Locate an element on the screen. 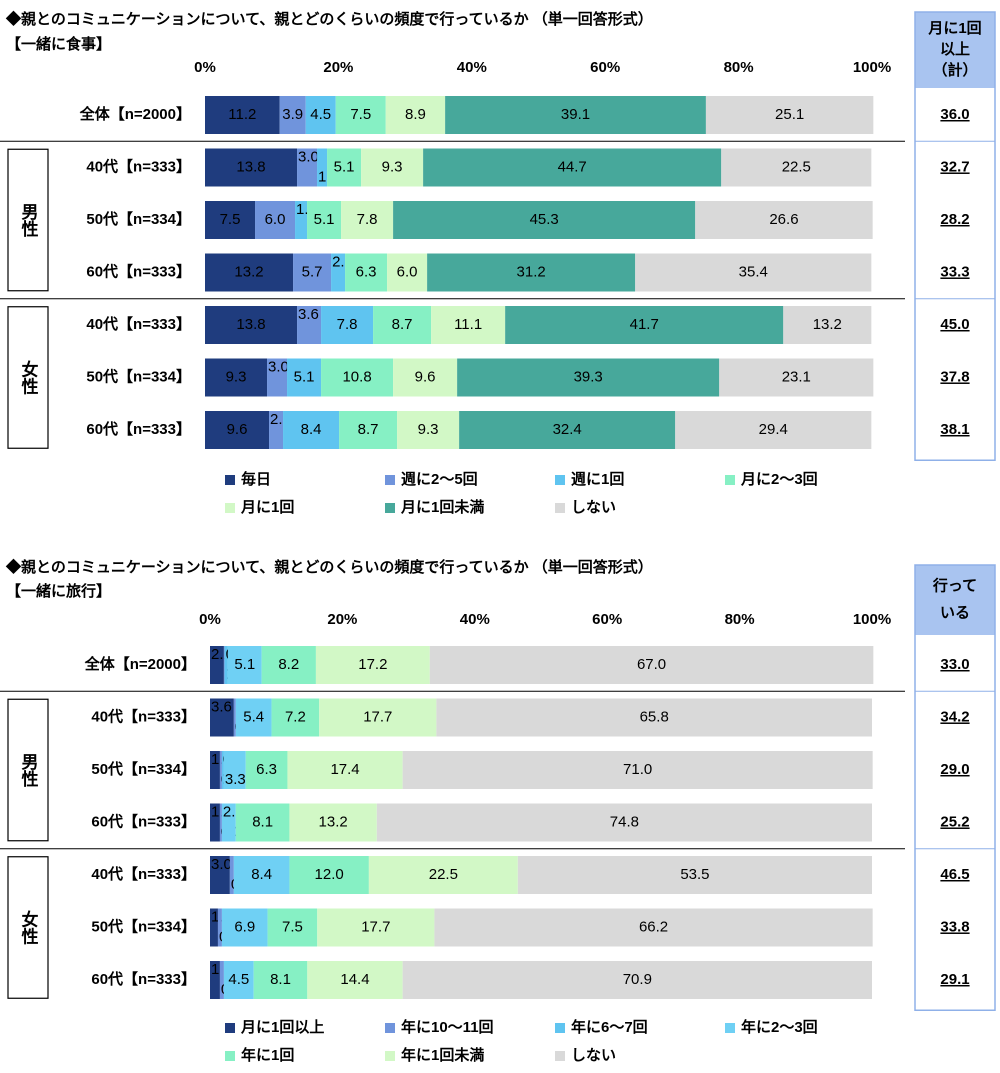 Image resolution: width=1000 pixels, height=1073 pixels. data-label: 8.7 is located at coordinates (368, 429).